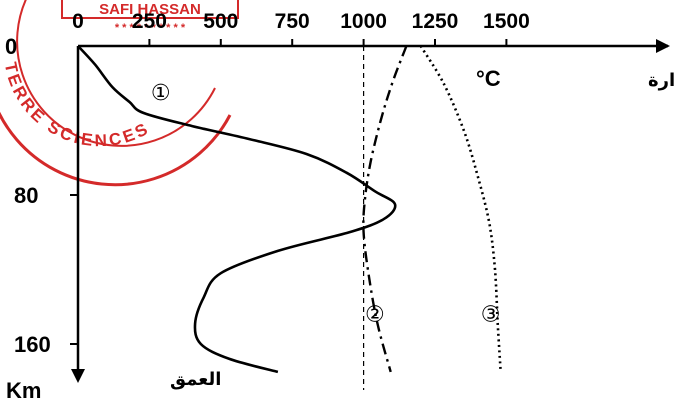 The image size is (674, 406). What do you see at coordinates (116, 149) in the screenshot?
I see `stamp-outer-ring` at bounding box center [116, 149].